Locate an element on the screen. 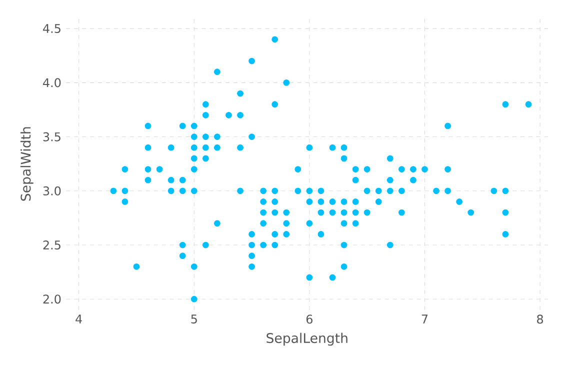 This screenshot has height=378, width=567. y-tick-label: 3.0 is located at coordinates (52, 191).